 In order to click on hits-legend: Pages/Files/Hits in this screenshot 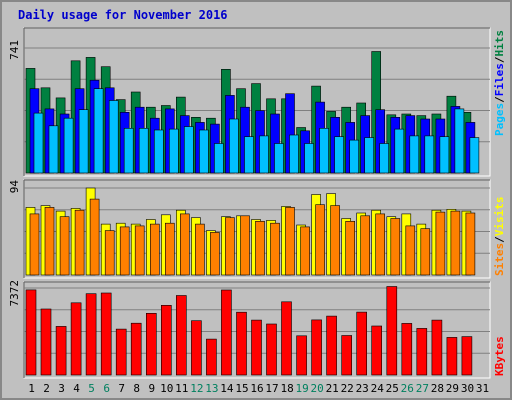, I will do `click(499, 83)`.